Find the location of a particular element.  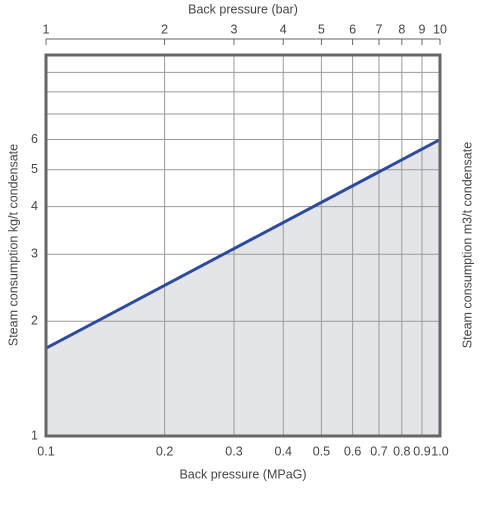

x-axis-label: Back pressure (MPaG) is located at coordinates (242, 474).